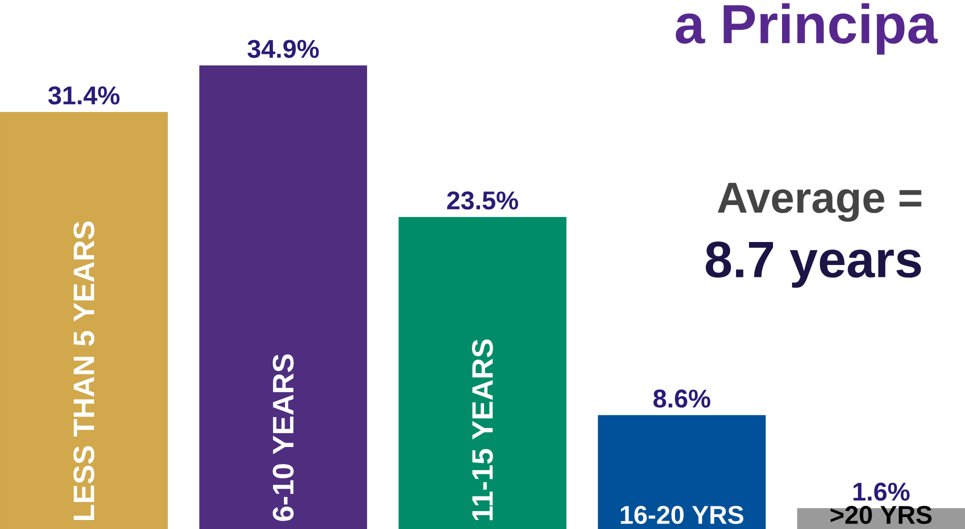  I want to click on chart-title: a Principa, so click(807, 28).